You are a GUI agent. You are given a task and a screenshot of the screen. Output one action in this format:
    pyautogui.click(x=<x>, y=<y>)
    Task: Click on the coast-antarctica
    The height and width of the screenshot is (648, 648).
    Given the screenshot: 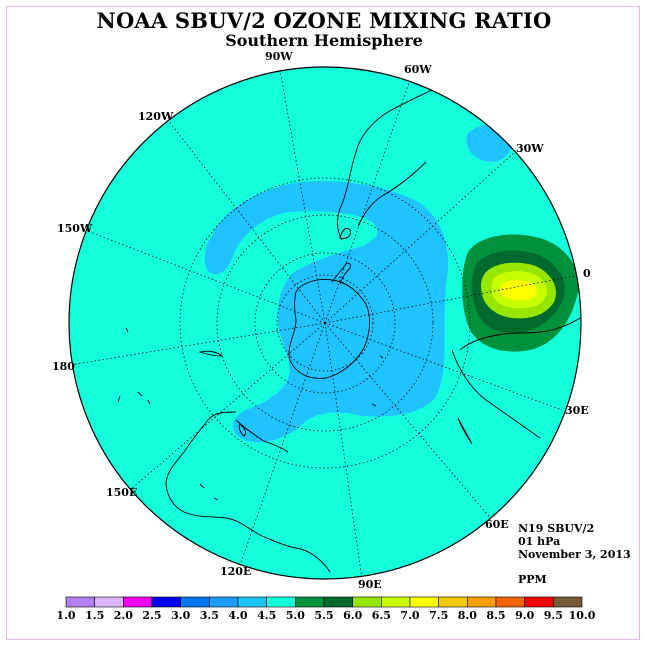 What is the action you would take?
    pyautogui.click(x=329, y=329)
    